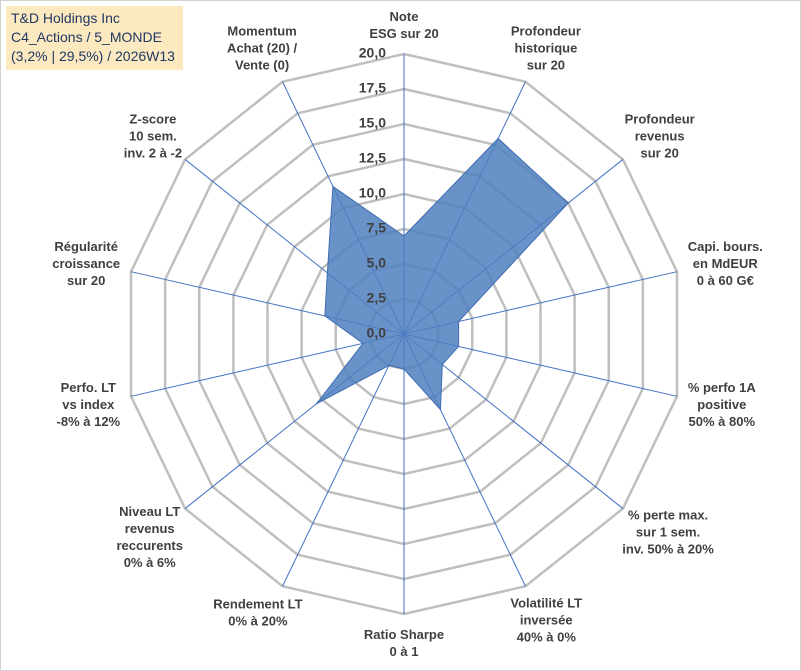  I want to click on y-tick-label: 2,5, so click(377, 298).